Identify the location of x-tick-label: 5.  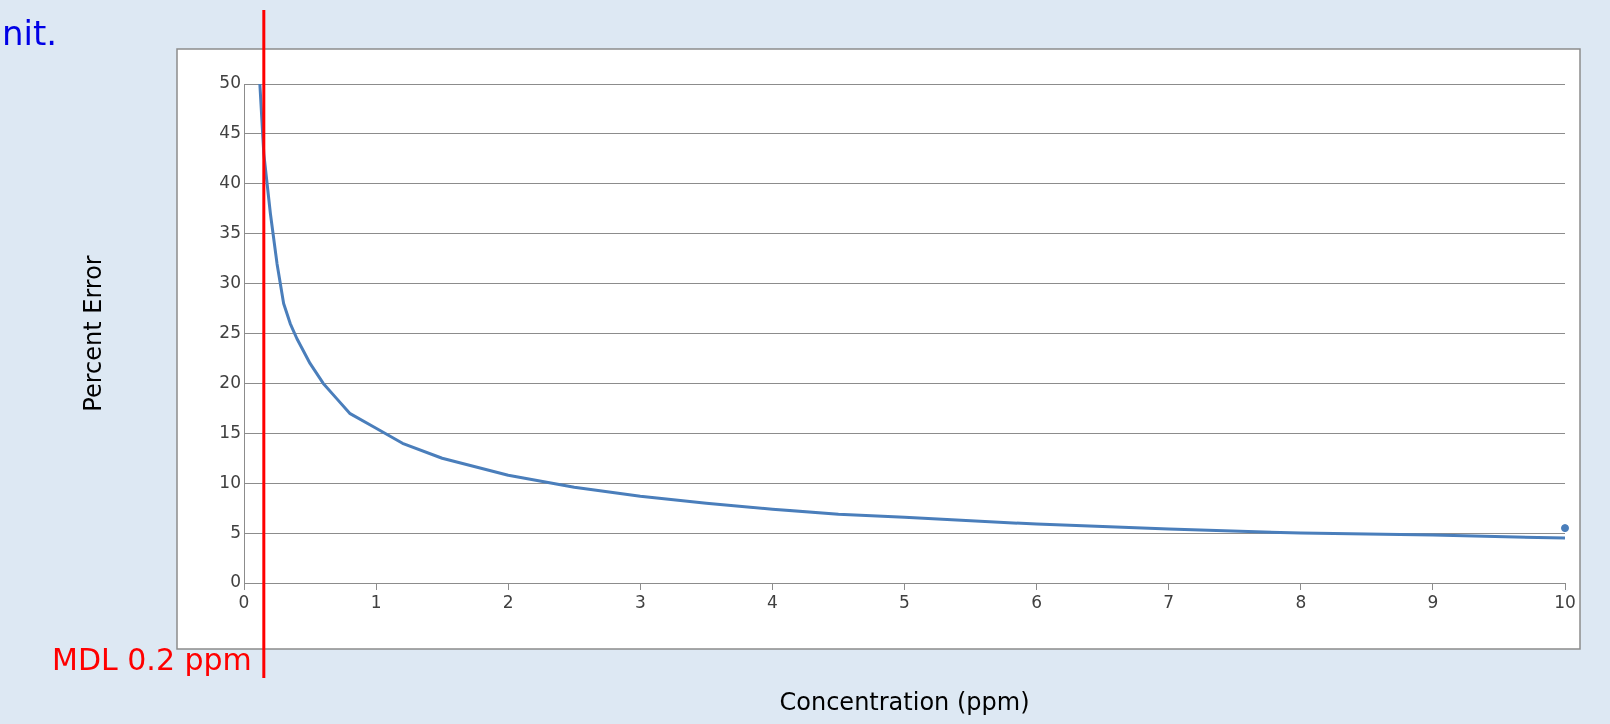
(904, 601).